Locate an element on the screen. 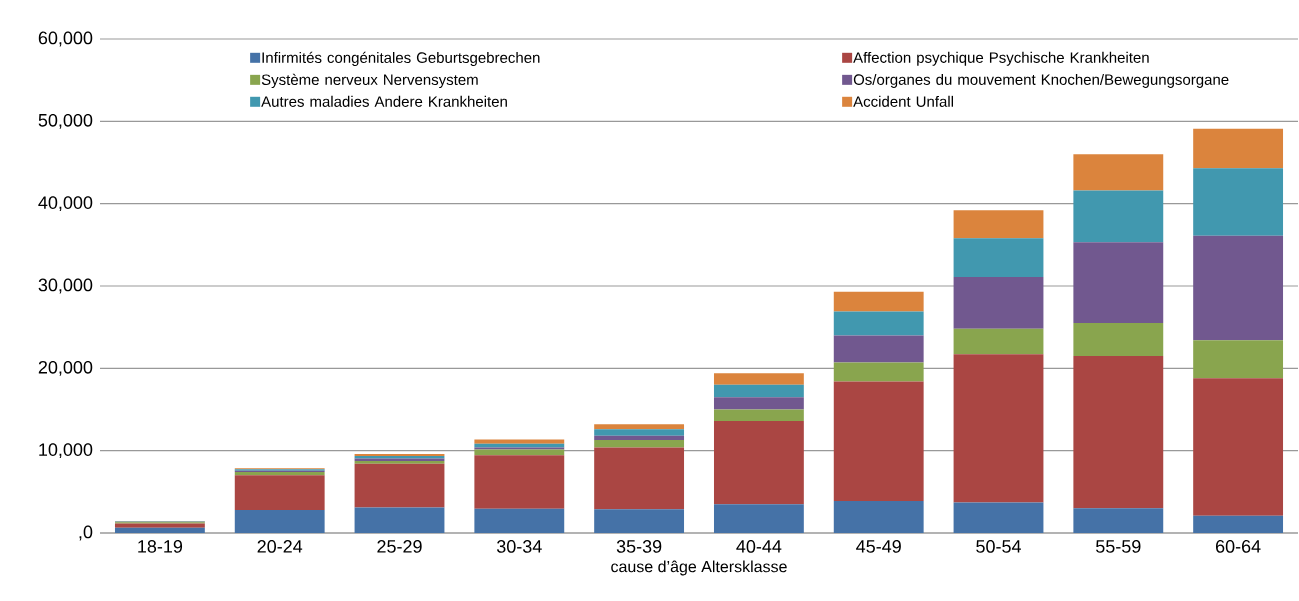  y-tick-label: 20,000 is located at coordinates (65, 368).